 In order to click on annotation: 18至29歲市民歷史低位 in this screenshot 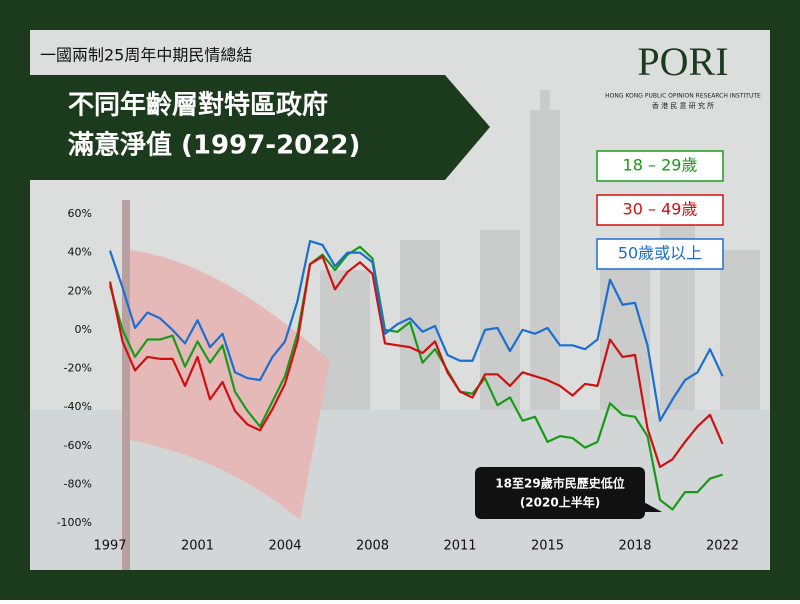, I will do `click(559, 483)`.